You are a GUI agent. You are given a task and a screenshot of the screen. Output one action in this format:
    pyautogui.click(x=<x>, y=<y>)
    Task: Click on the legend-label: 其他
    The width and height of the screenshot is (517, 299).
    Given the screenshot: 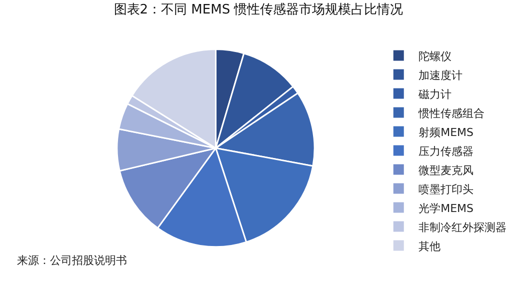 What is the action you would take?
    pyautogui.click(x=429, y=246)
    